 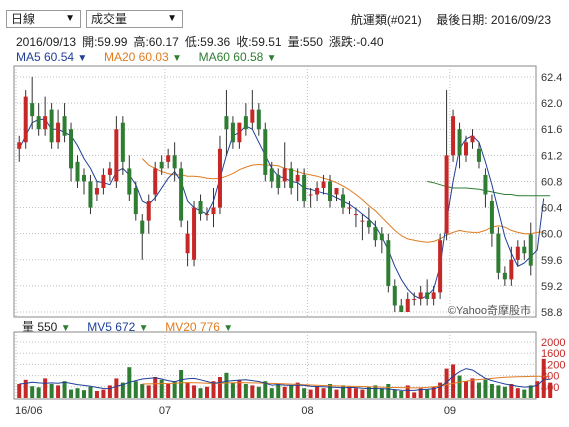 I want to click on price-tick-label: 62.4, so click(x=551, y=78).